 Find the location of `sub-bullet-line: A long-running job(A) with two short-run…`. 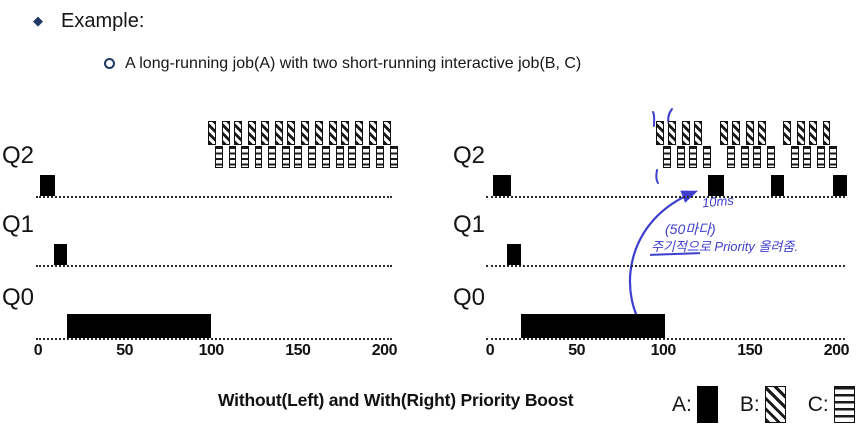

sub-bullet-line: A long-running job(A) with two short-run… is located at coordinates (342, 64).